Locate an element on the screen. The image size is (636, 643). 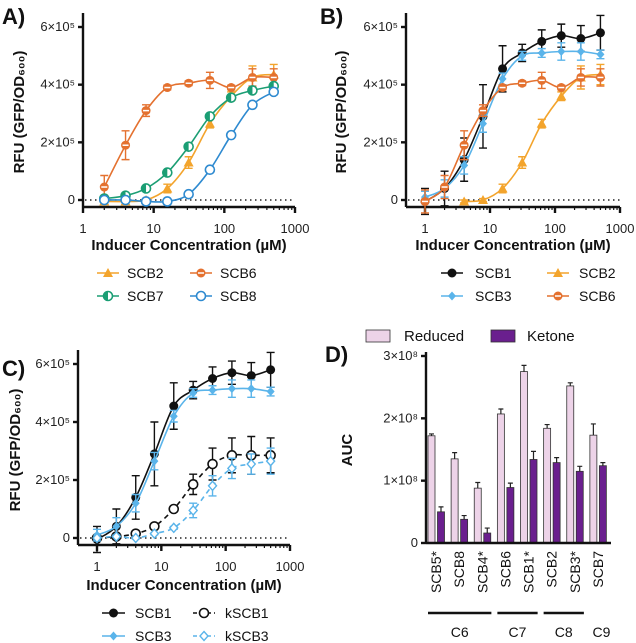
panel-label: B) is located at coordinates (331, 16).